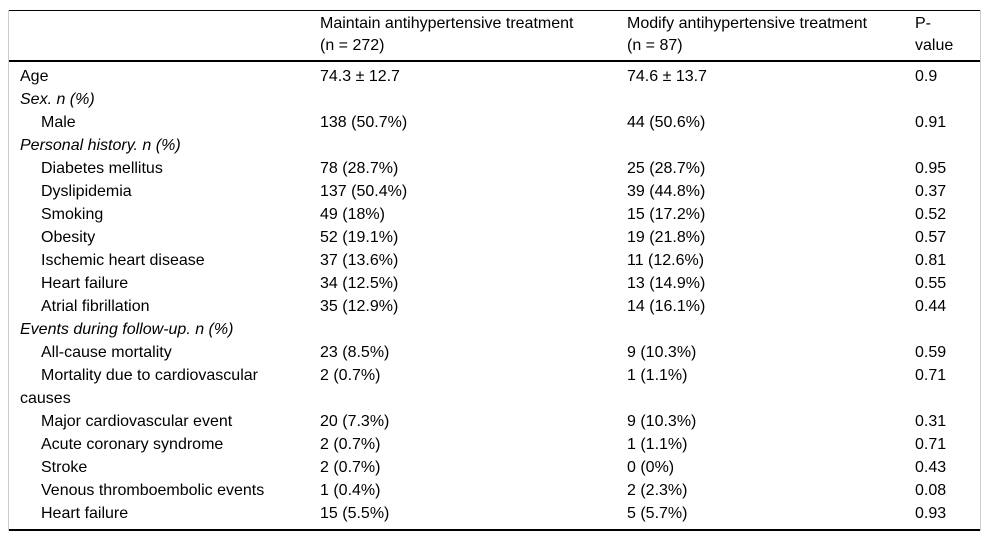  Describe the element at coordinates (666, 237) in the screenshot. I see `modify-value: 19 (21.8%)` at that location.